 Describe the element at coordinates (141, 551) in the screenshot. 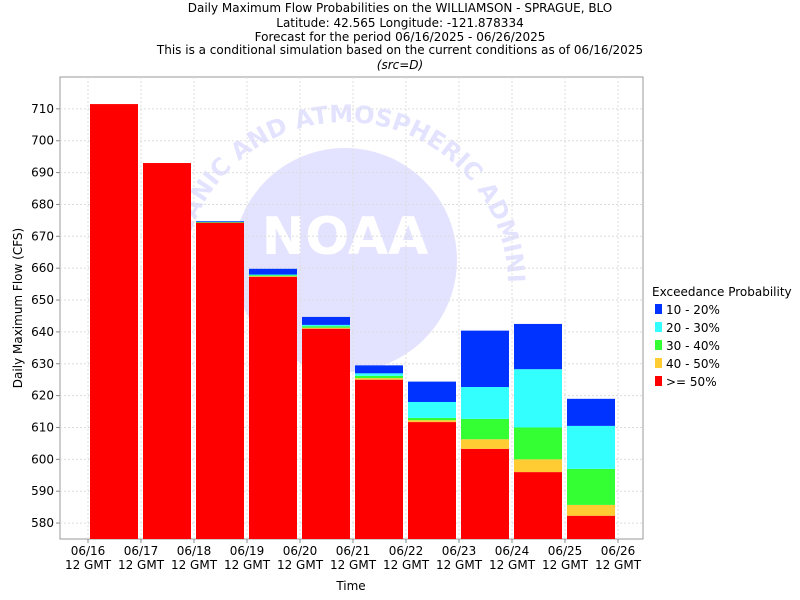

I see `x-tick-label-date: 06/17` at that location.